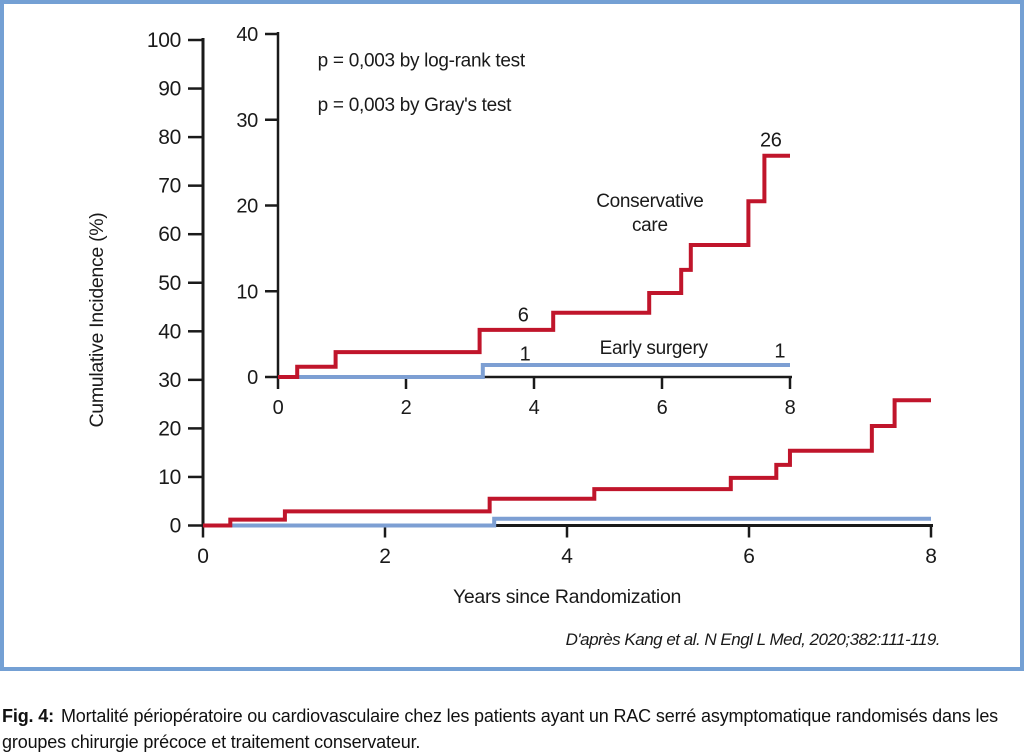  I want to click on main-ytick-label: 30, so click(169, 380).